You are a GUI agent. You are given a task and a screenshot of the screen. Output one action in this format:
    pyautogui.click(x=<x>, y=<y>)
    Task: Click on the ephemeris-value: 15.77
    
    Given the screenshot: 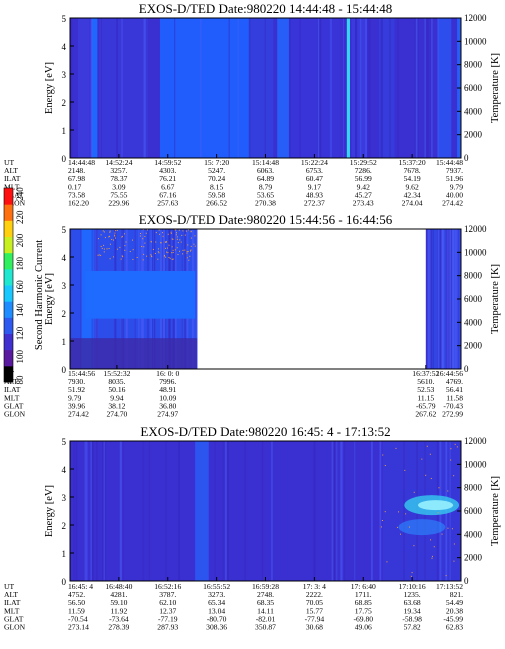 What is the action you would take?
    pyautogui.click(x=314, y=610)
    